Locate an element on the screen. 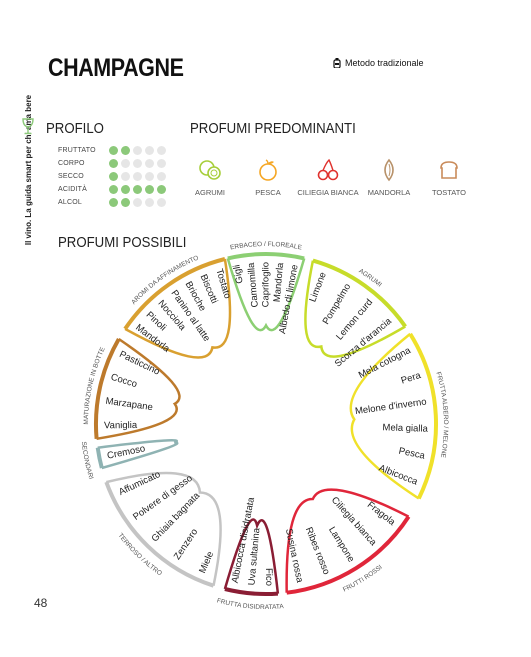 This screenshot has height=657, width=531. method-label: Metodo tradizionale is located at coordinates (378, 63).